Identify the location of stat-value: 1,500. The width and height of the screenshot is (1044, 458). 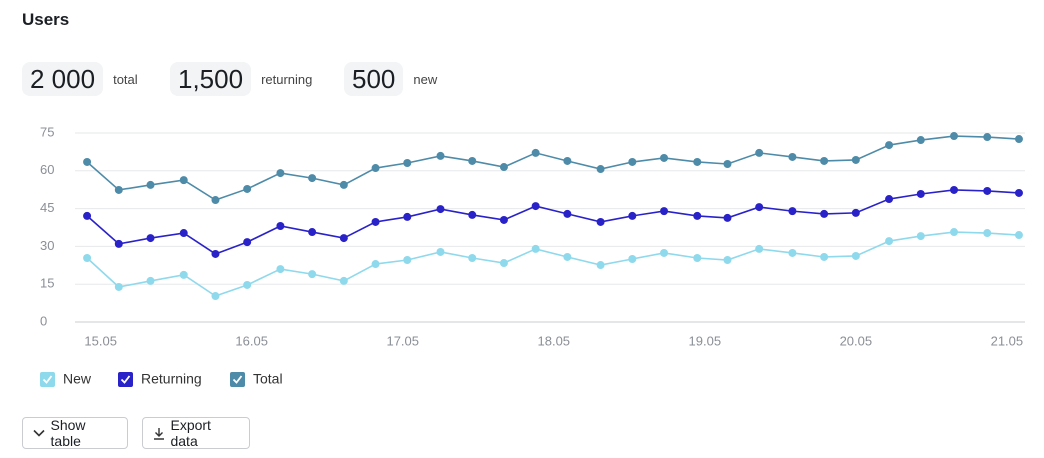
(211, 79).